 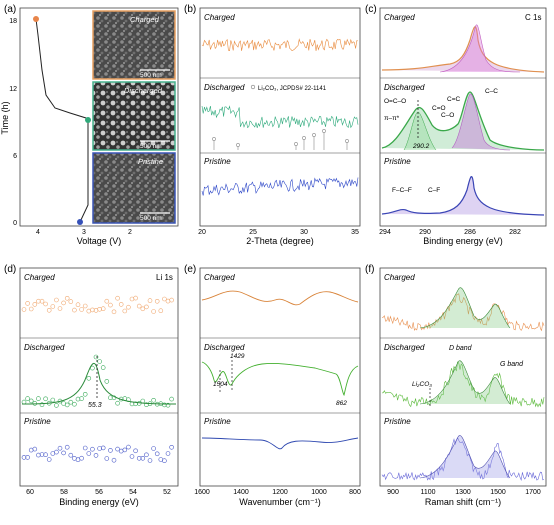 I want to click on ann-pi-pi: π–π*, so click(x=392, y=118).